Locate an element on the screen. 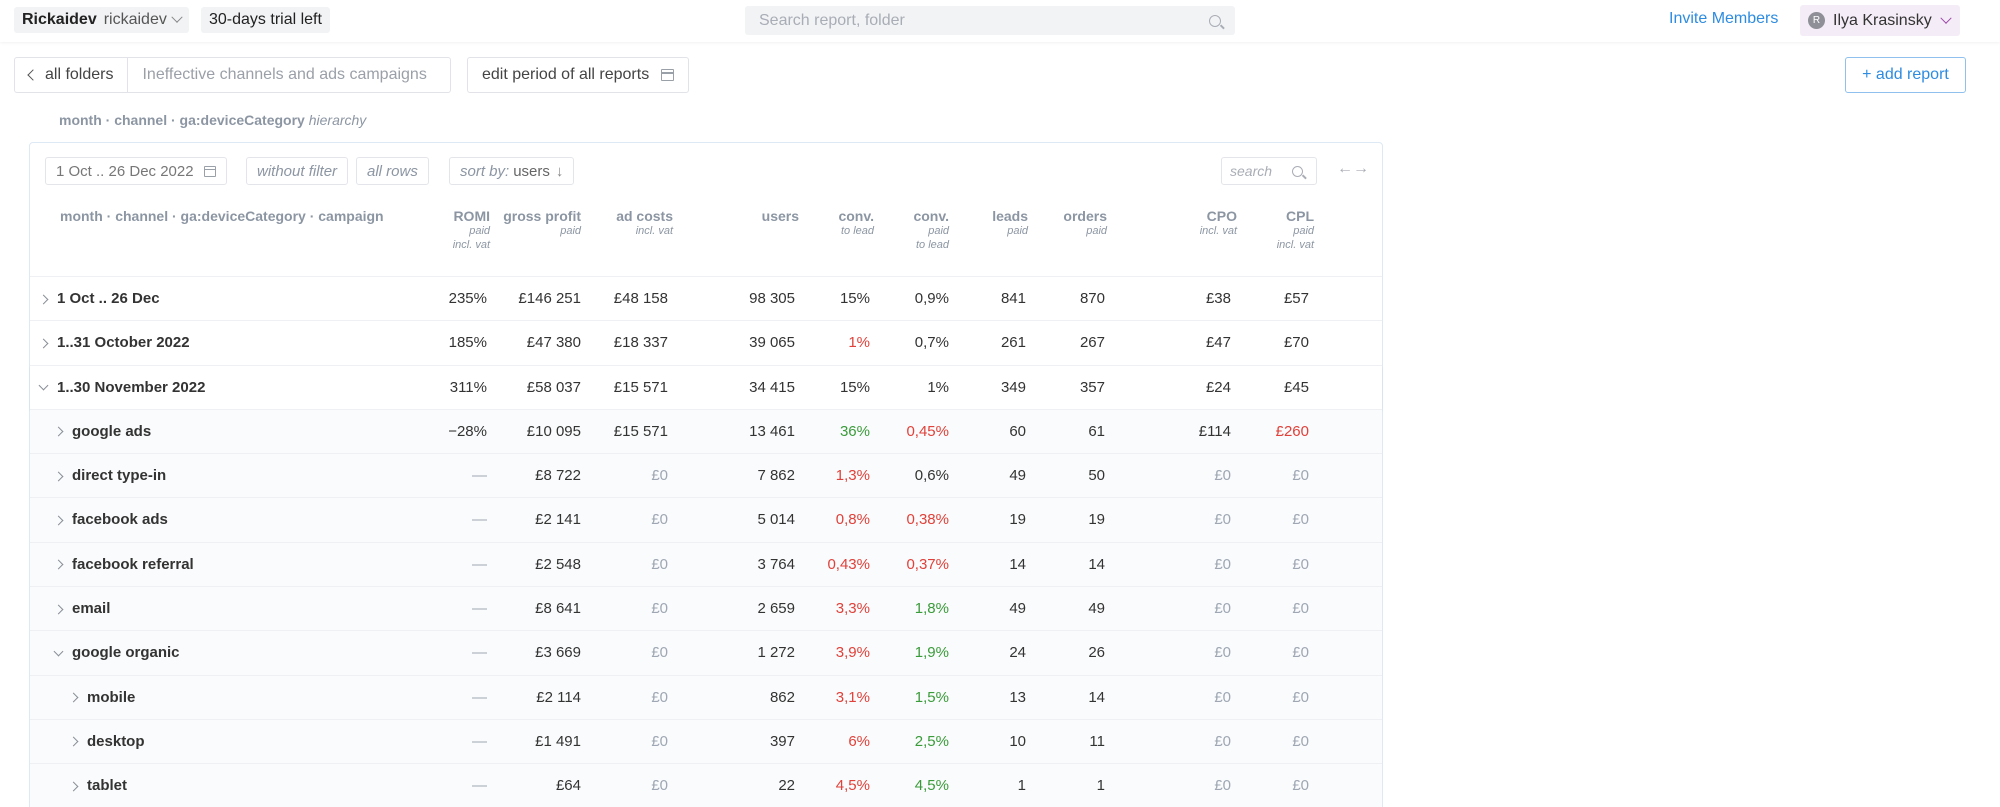 The image size is (2000, 807). row-label: email is located at coordinates (81, 609).